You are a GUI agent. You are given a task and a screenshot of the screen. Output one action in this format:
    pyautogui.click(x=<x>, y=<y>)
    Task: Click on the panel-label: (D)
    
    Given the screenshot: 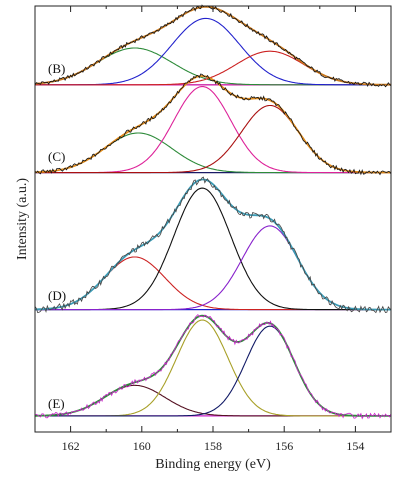 What is the action you would take?
    pyautogui.click(x=57, y=295)
    